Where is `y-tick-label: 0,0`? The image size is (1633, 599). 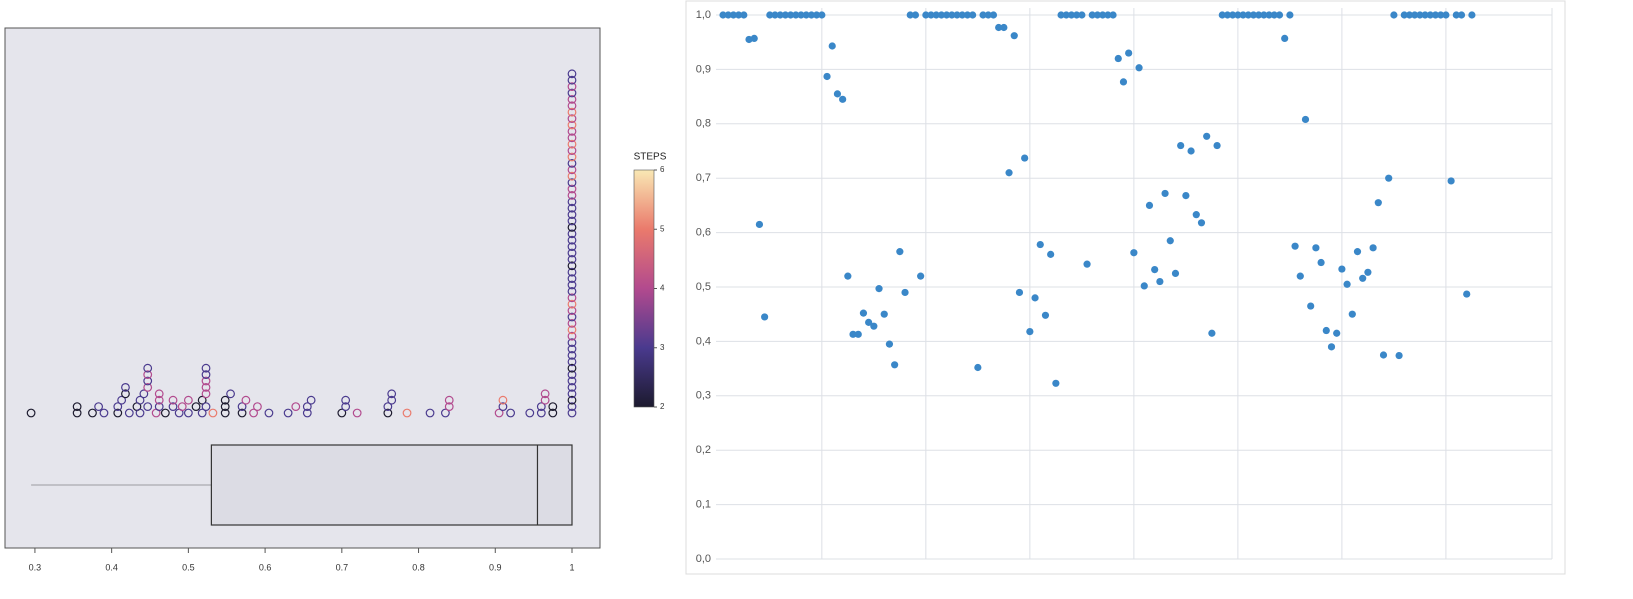
y-tick-label: 0,0 is located at coordinates (703, 559).